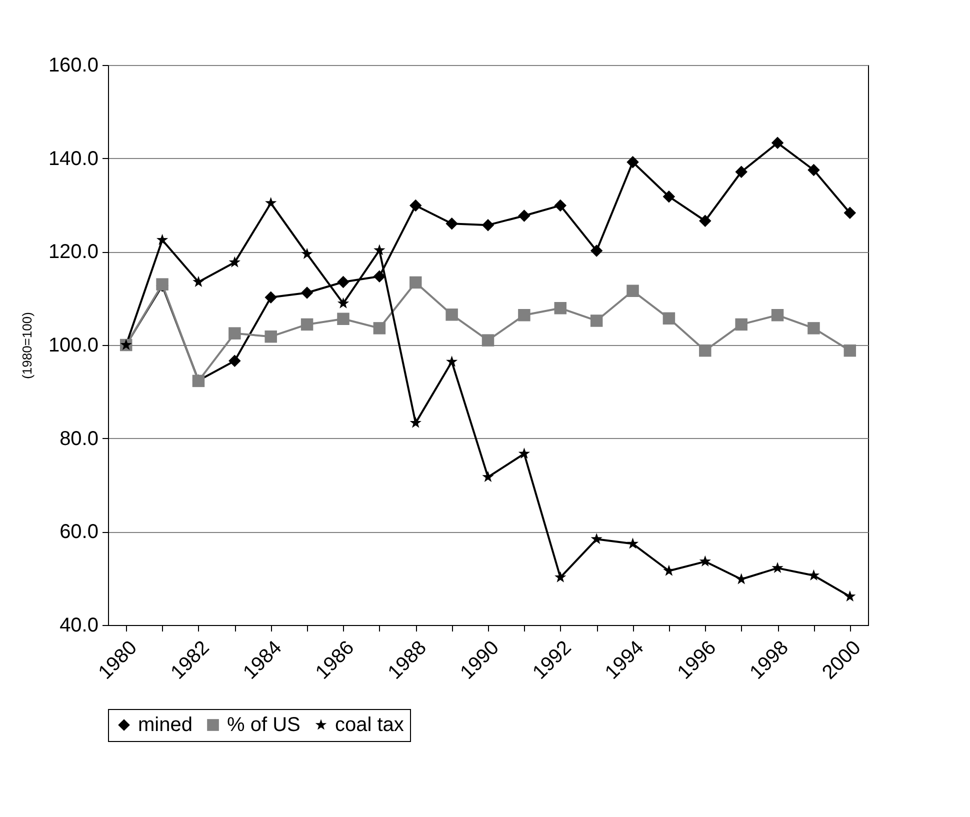  Describe the element at coordinates (73, 345) in the screenshot. I see `y-tick-label: 100.0` at that location.